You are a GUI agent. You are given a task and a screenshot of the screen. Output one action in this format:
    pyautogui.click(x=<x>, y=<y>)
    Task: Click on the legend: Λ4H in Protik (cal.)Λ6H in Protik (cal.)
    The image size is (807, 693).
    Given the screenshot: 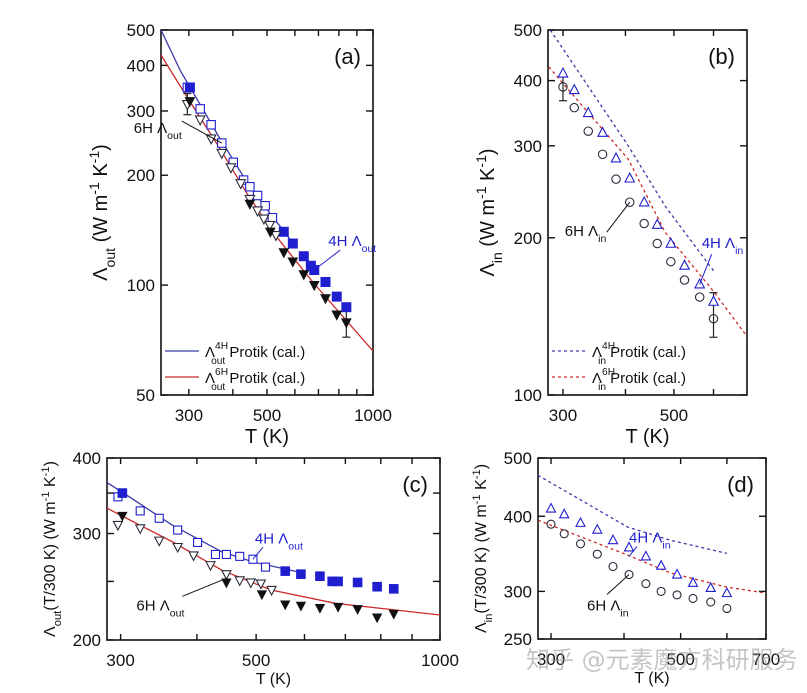 What is the action you would take?
    pyautogui.click(x=619, y=367)
    